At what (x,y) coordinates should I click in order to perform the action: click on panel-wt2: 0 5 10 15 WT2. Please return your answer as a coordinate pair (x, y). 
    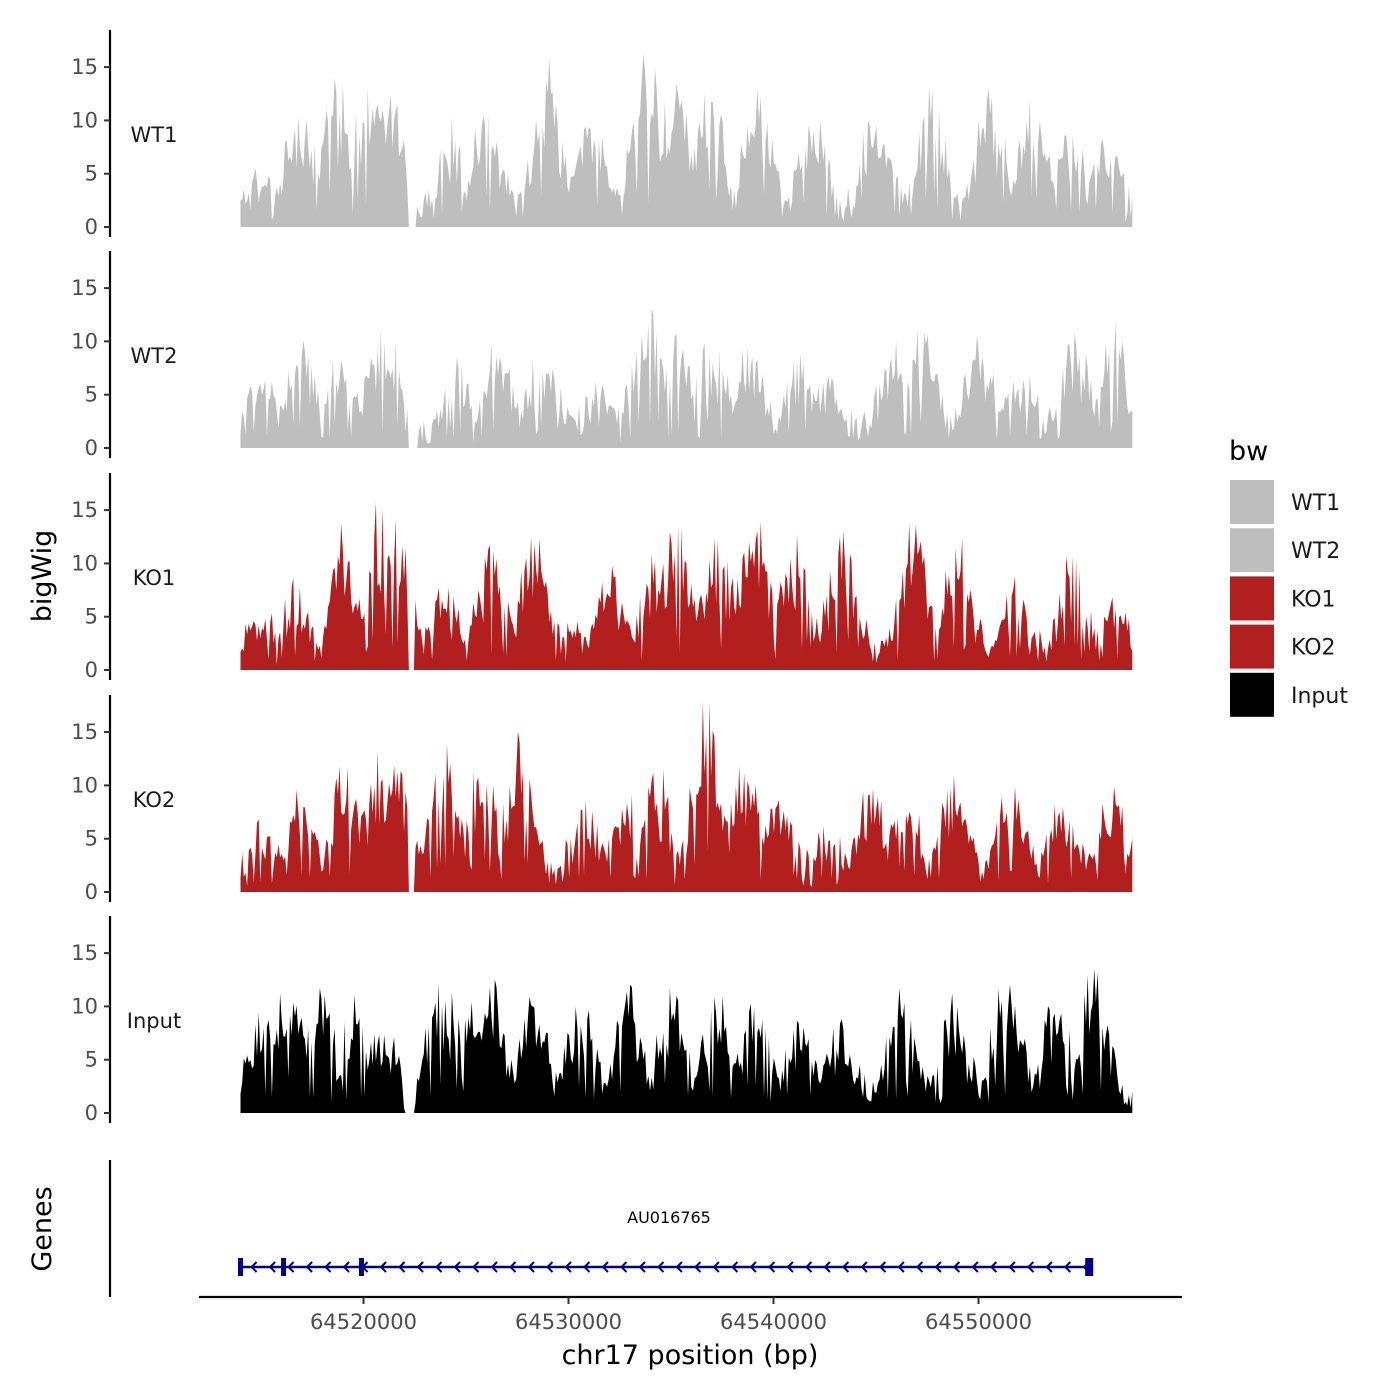
    Looking at the image, I should click on (602, 355).